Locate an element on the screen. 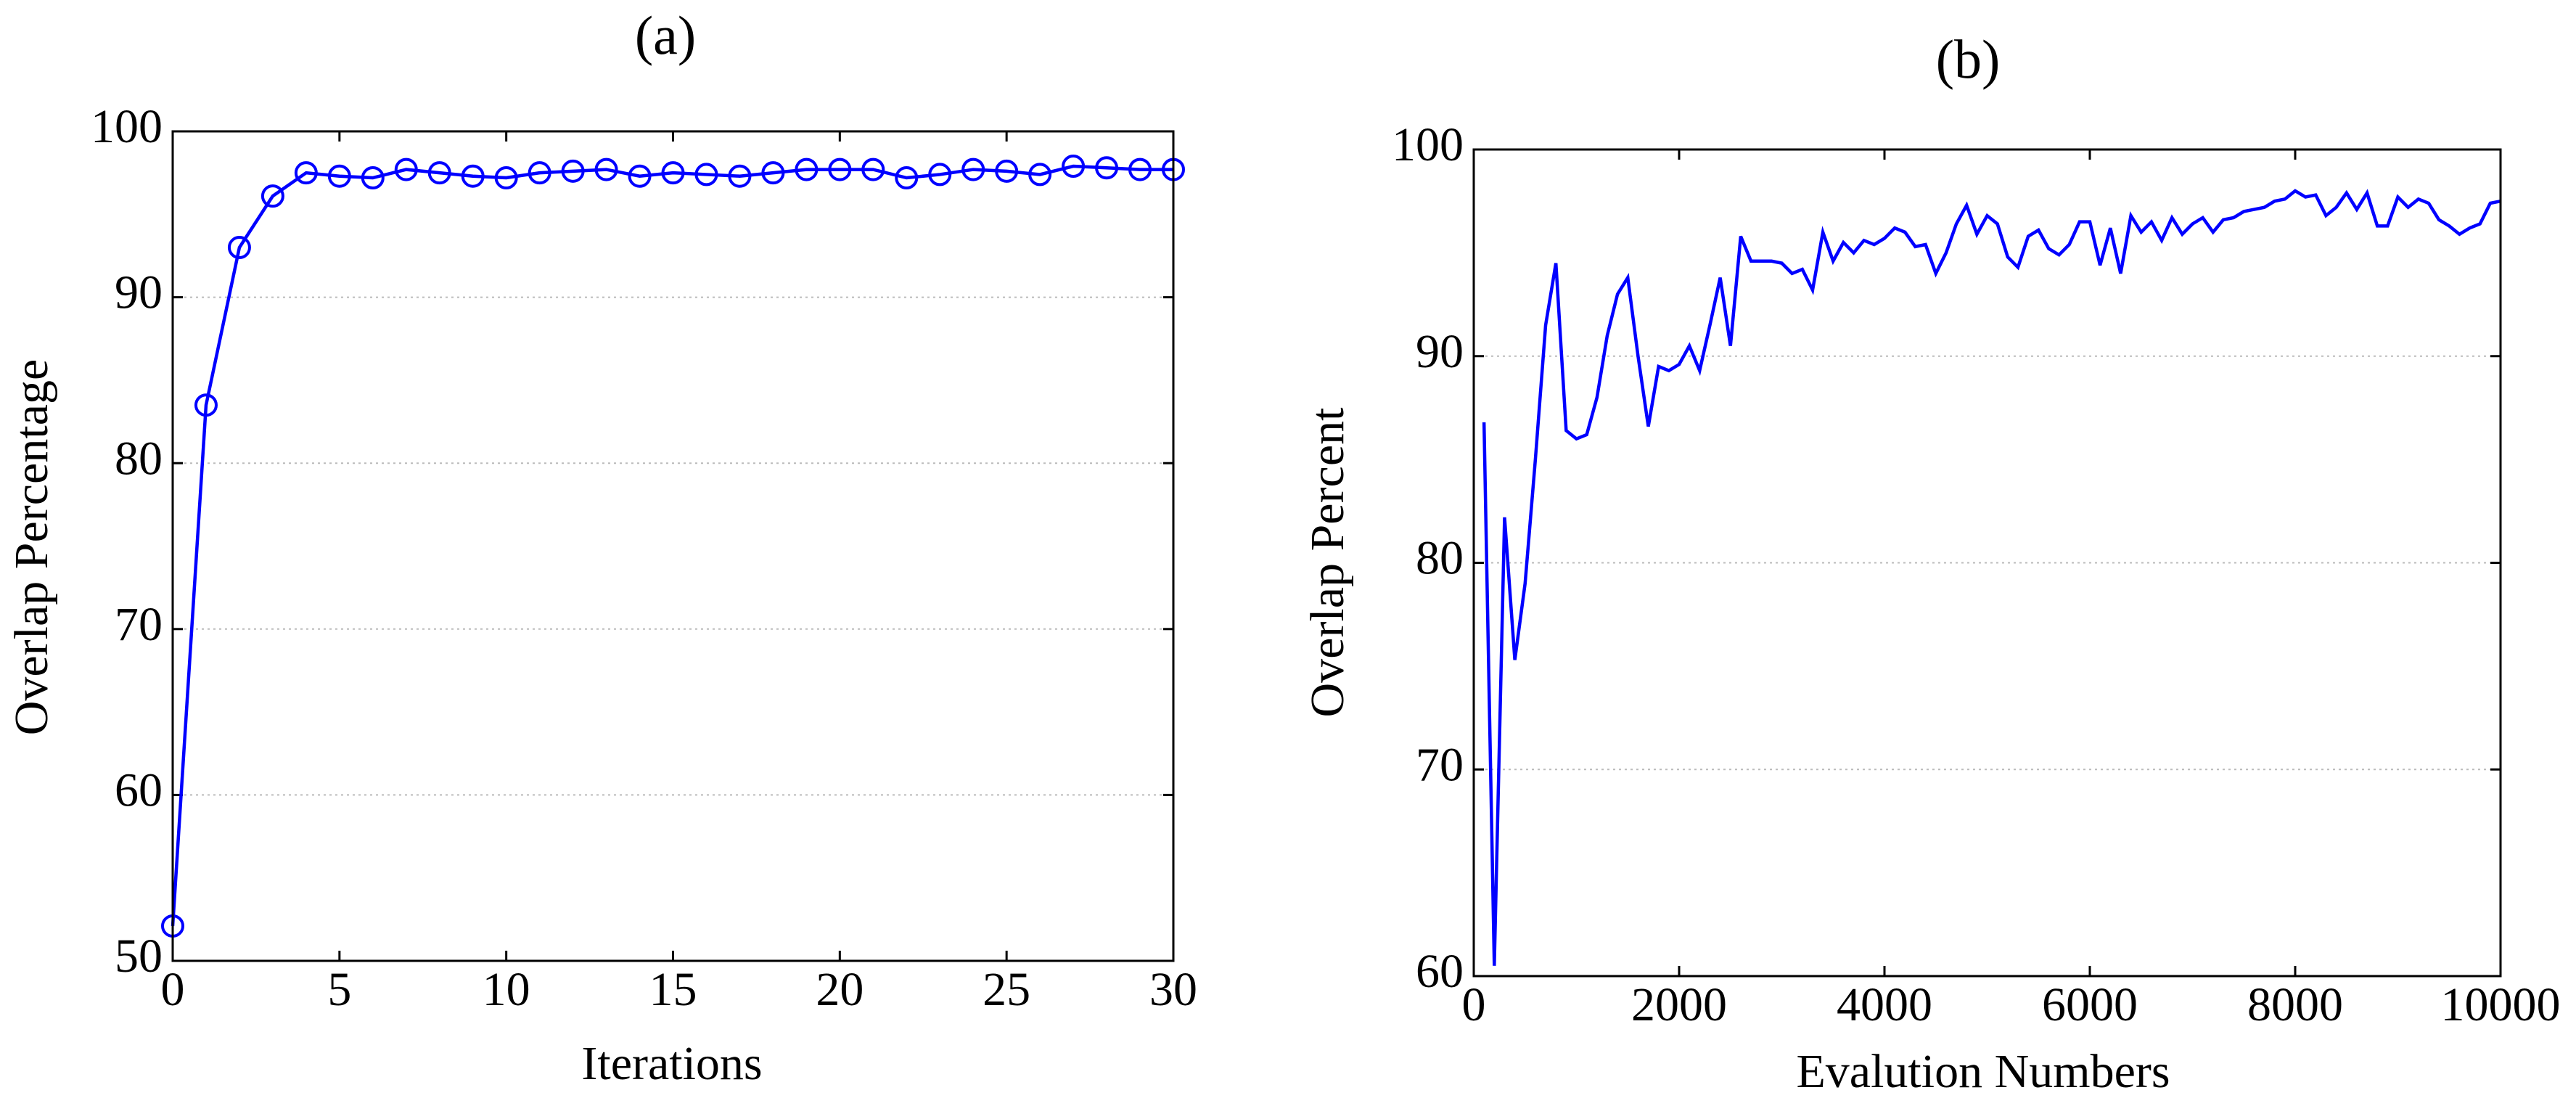  x-tick-label: 30 is located at coordinates (1173, 989).